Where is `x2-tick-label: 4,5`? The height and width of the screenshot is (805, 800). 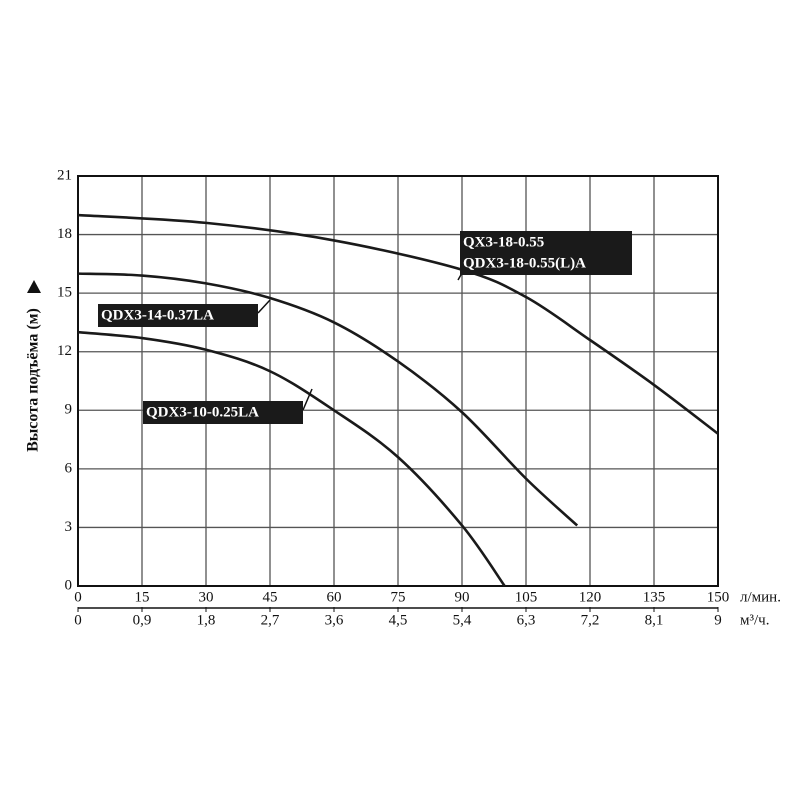
x2-tick-label: 4,5 is located at coordinates (398, 620).